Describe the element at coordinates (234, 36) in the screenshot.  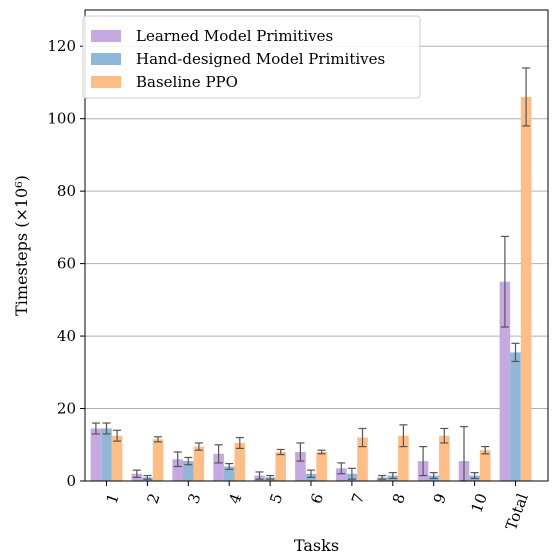
I see `legend-label: Learned Model Primitives` at that location.